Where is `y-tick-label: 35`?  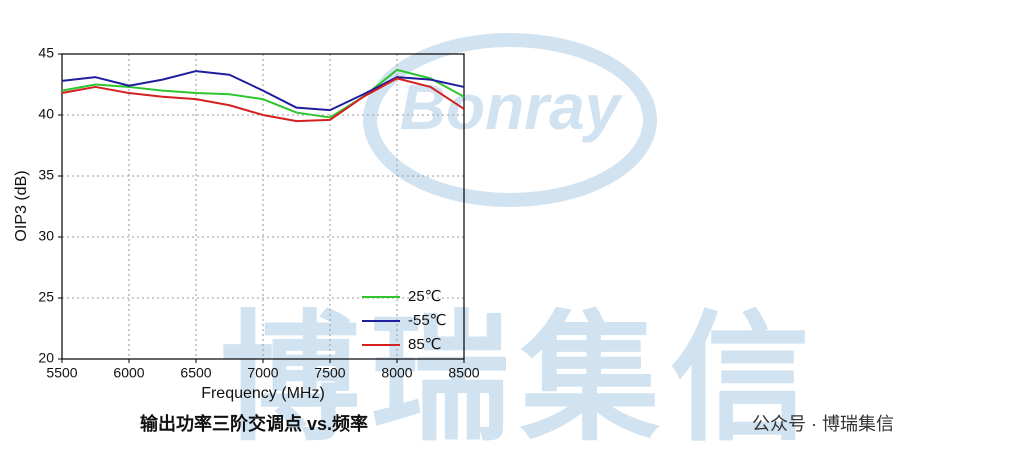
y-tick-label: 35 is located at coordinates (46, 175).